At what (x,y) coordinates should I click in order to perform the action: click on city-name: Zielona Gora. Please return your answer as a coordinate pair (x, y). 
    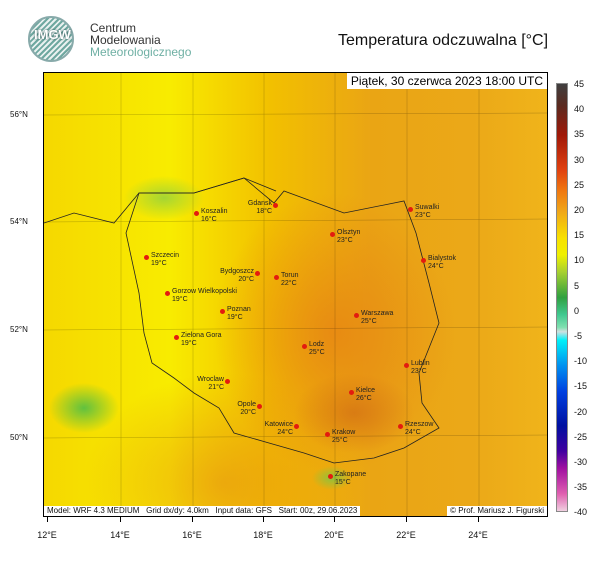
    Looking at the image, I should click on (201, 335).